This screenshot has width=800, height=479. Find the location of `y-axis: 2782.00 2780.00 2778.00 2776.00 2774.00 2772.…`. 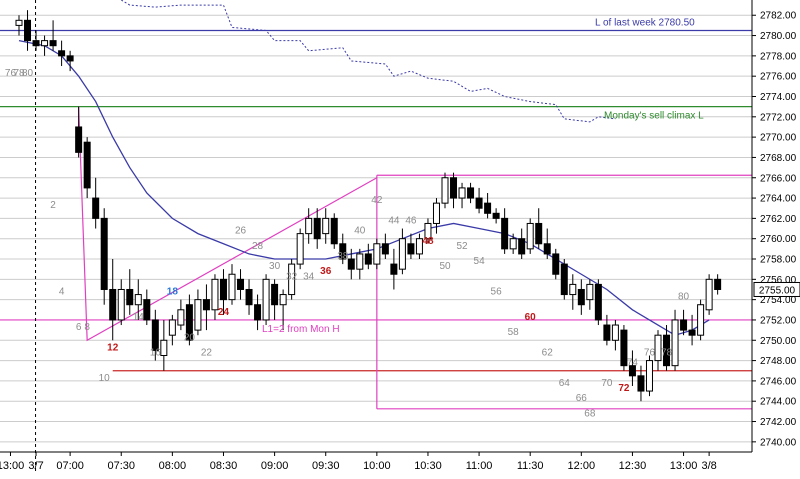

y-axis: 2782.00 2780.00 2778.00 2776.00 2774.00 2772.… is located at coordinates (774, 226).